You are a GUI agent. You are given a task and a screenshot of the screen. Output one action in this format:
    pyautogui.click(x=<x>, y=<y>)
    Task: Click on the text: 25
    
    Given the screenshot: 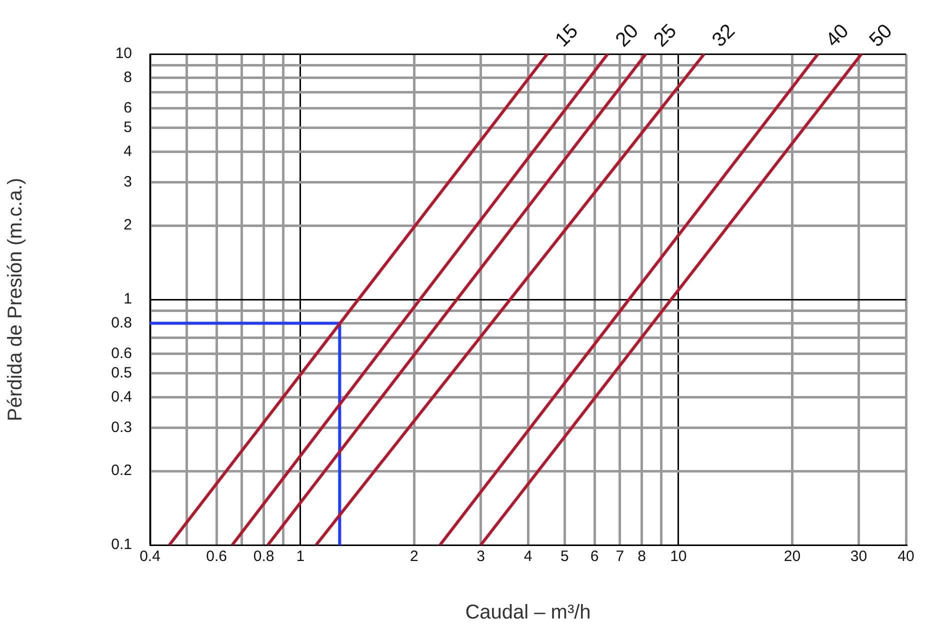 What is the action you would take?
    pyautogui.click(x=666, y=36)
    